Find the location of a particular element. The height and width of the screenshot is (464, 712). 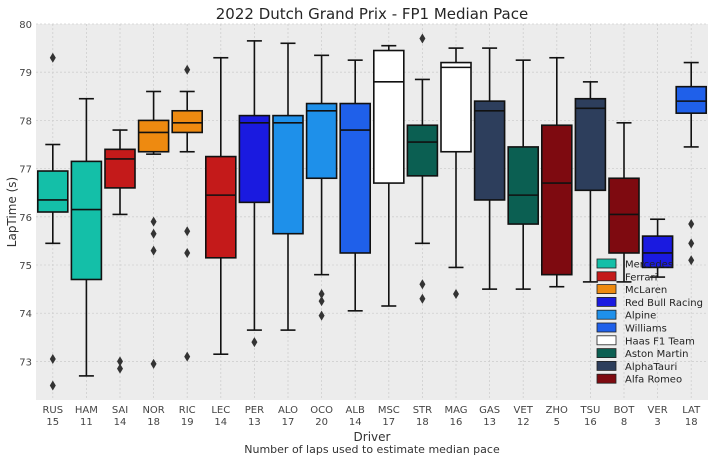

box-vet is located at coordinates (523, 174).